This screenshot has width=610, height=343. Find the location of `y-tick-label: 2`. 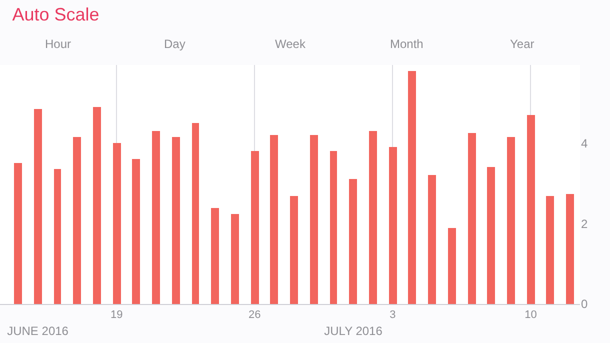

y-tick-label: 2 is located at coordinates (584, 223).